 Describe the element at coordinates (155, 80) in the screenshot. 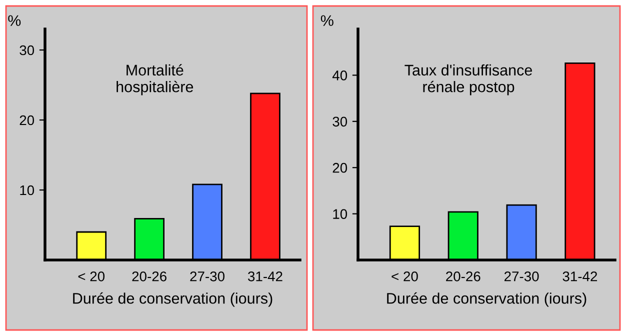

I see `text: Mortalité hospitalière` at that location.